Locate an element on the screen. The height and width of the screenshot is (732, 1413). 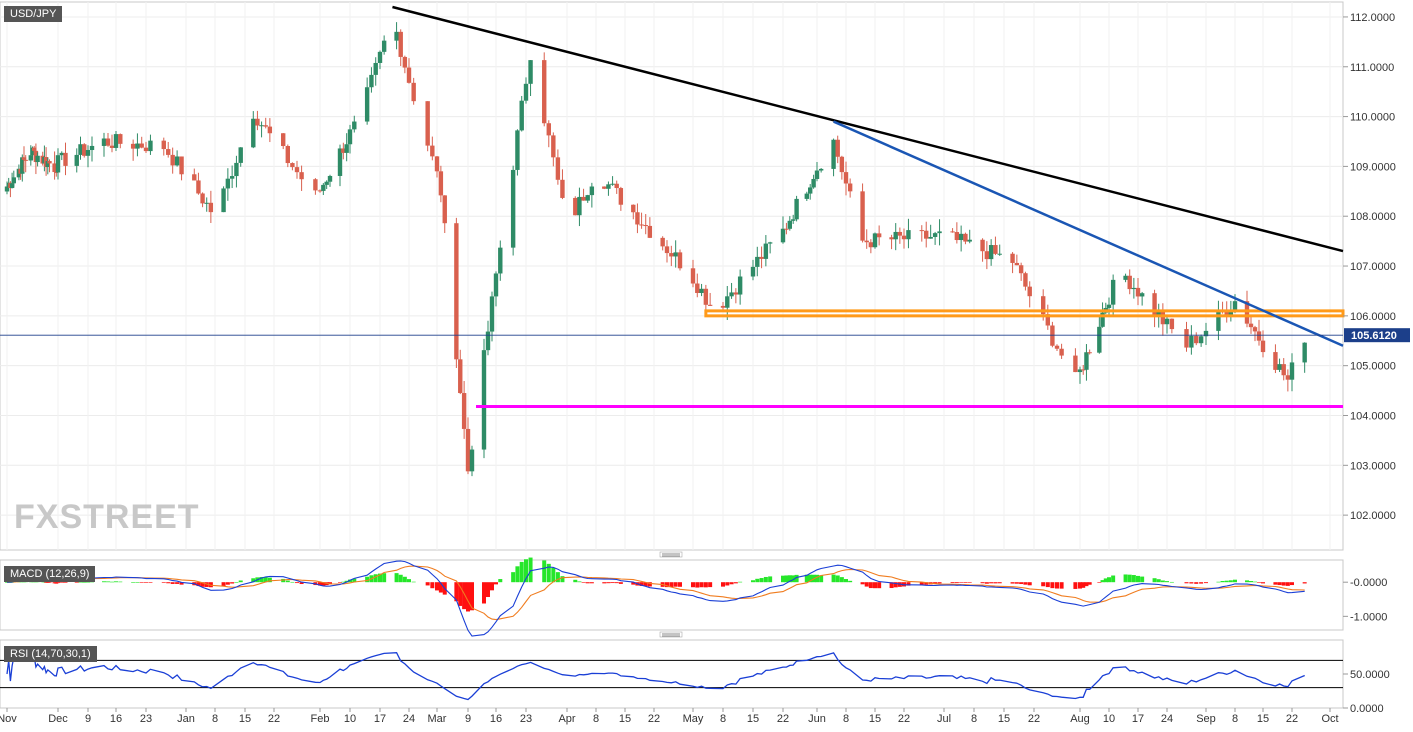
price-tick-label: 110.0000 is located at coordinates (1372, 118).